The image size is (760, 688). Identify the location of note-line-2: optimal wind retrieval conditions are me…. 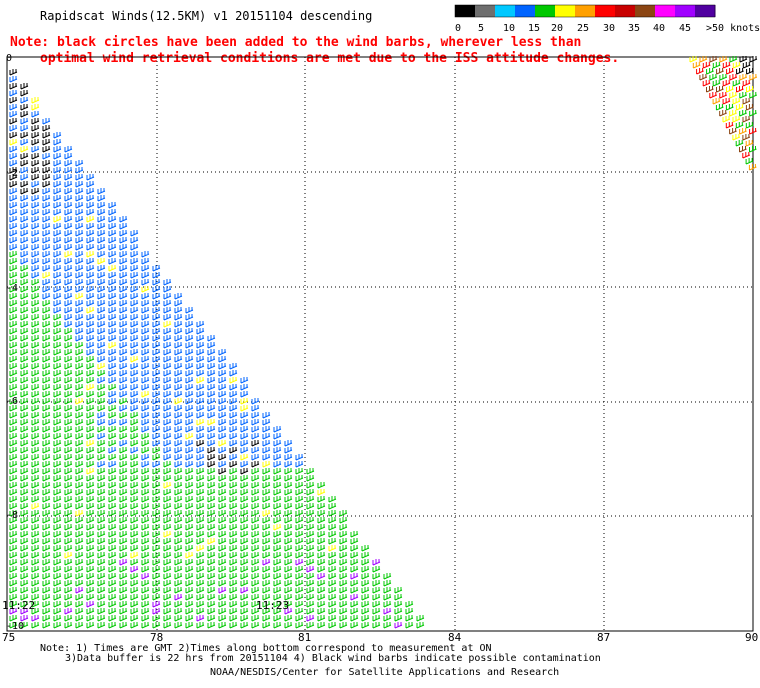
(329, 58).